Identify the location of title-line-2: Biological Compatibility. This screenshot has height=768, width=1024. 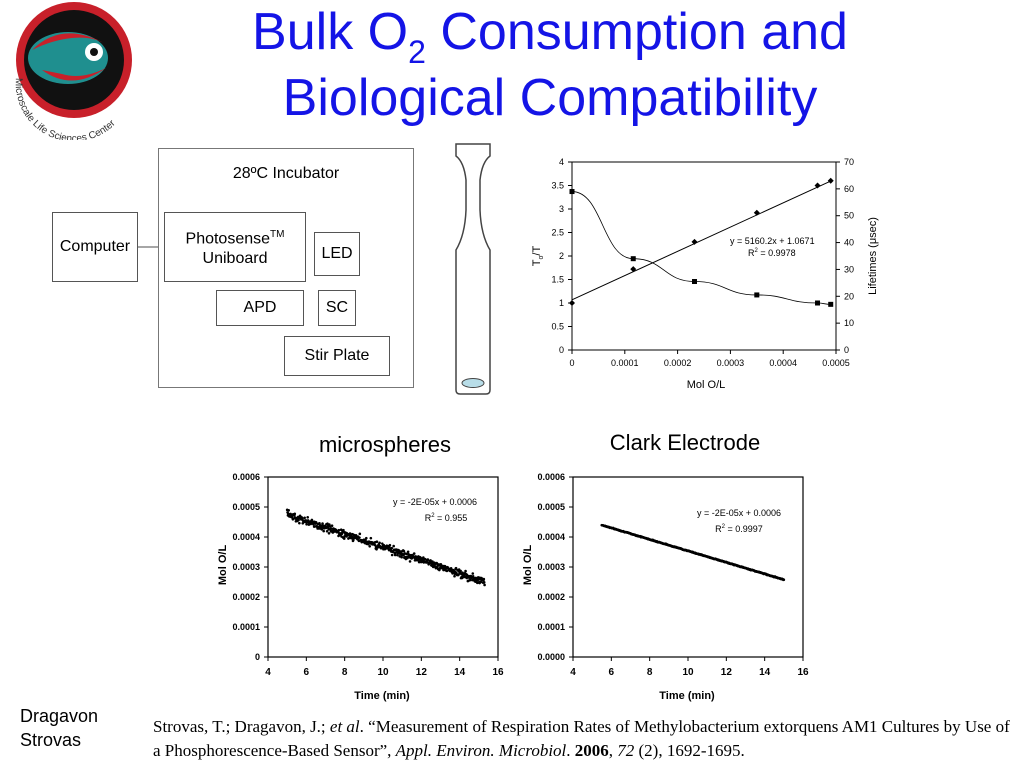
(550, 98).